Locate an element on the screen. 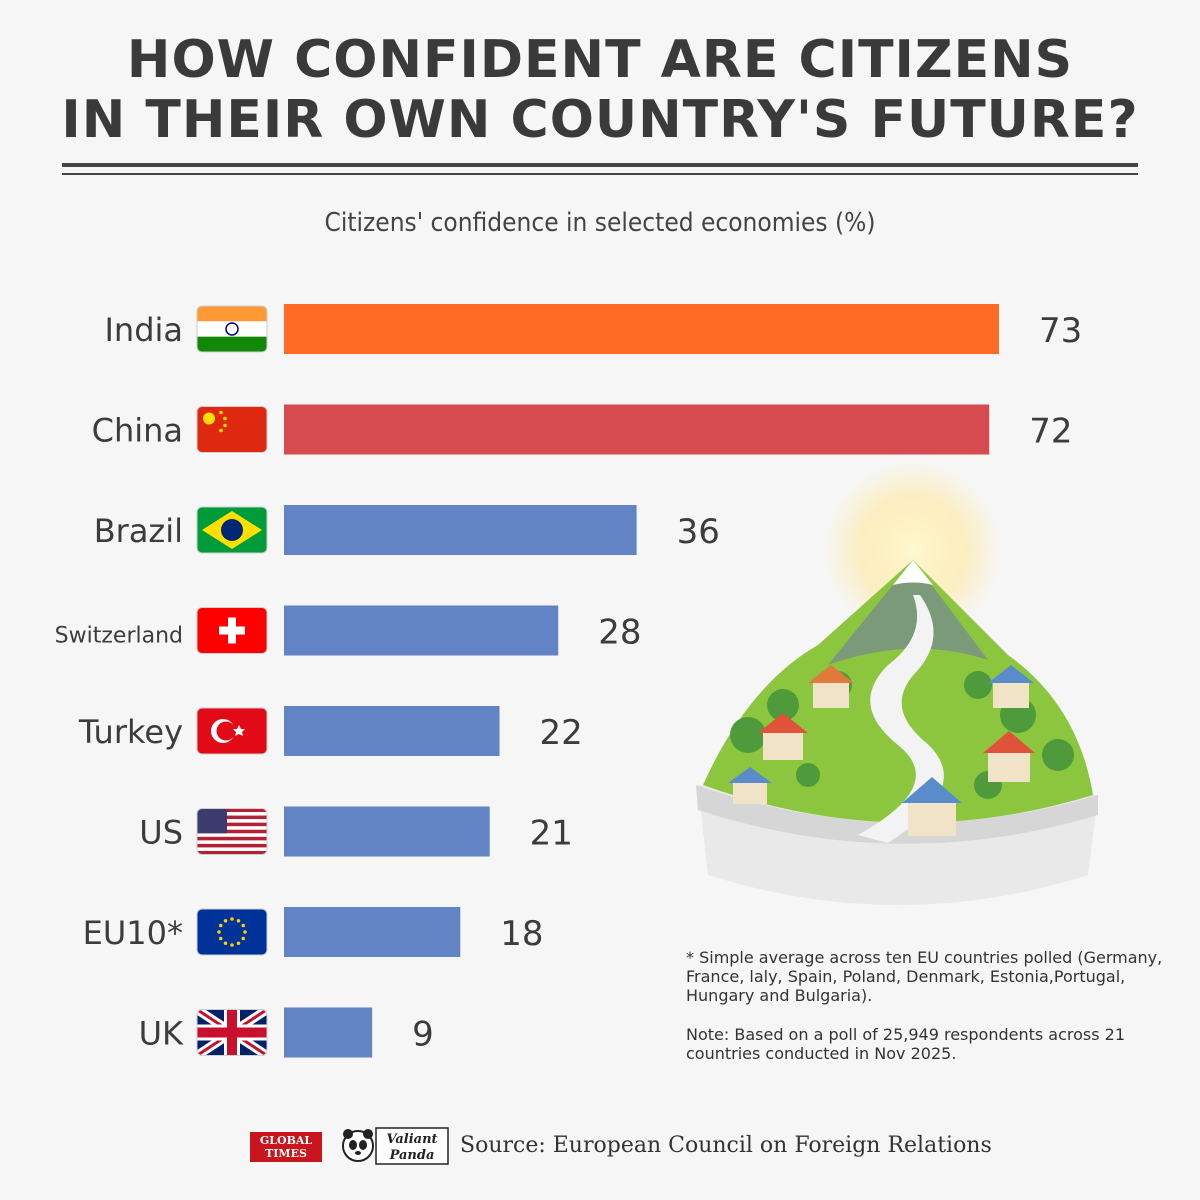 Image resolution: width=1200 pixels, height=1200 pixels. logo1-line-2: TIMES is located at coordinates (286, 1153).